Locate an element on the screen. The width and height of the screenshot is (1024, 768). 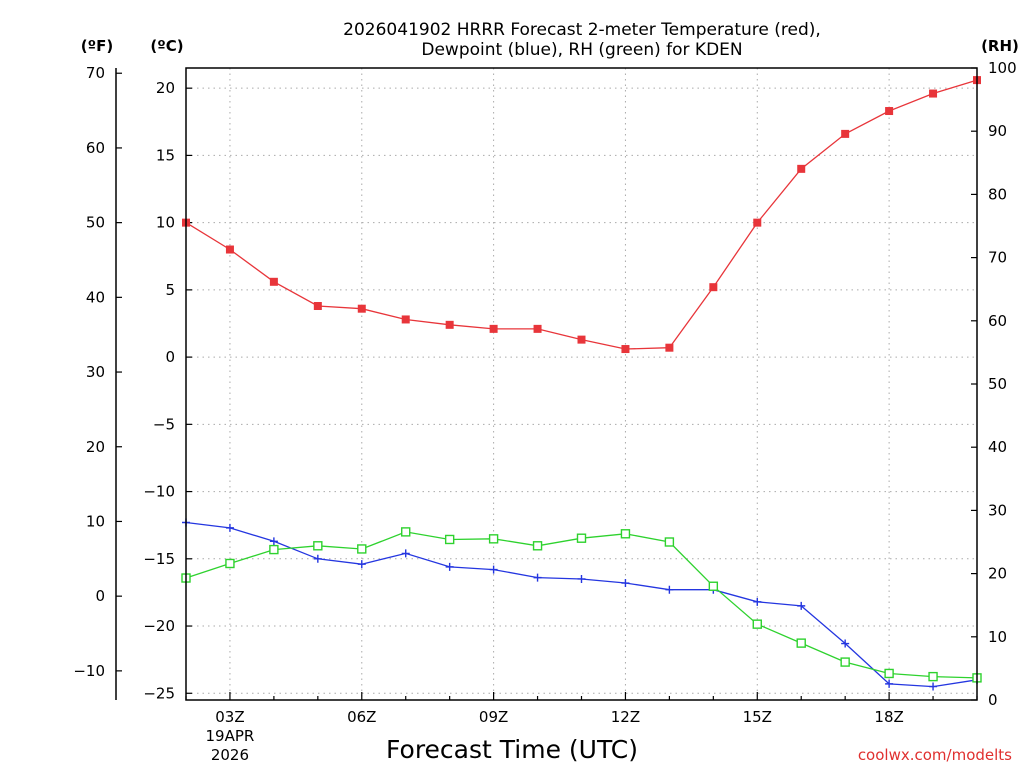
fahrenheit-tick-label: 70 is located at coordinates (95, 73).